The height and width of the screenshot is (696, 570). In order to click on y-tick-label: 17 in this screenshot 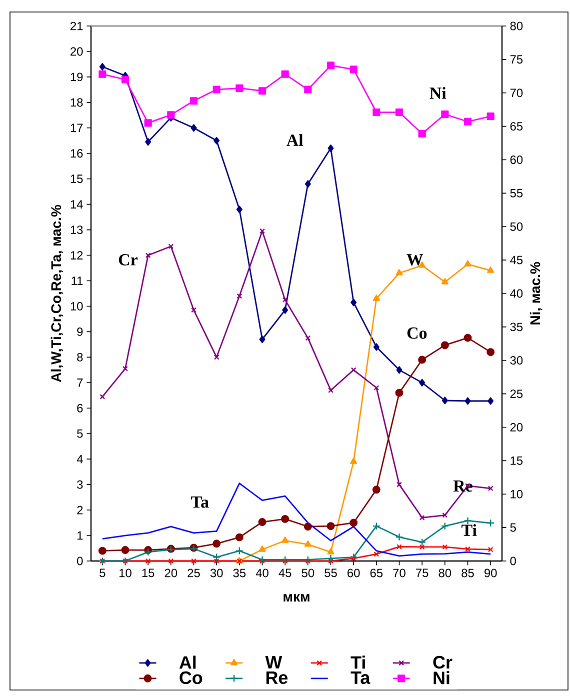, I will do `click(76, 128)`.